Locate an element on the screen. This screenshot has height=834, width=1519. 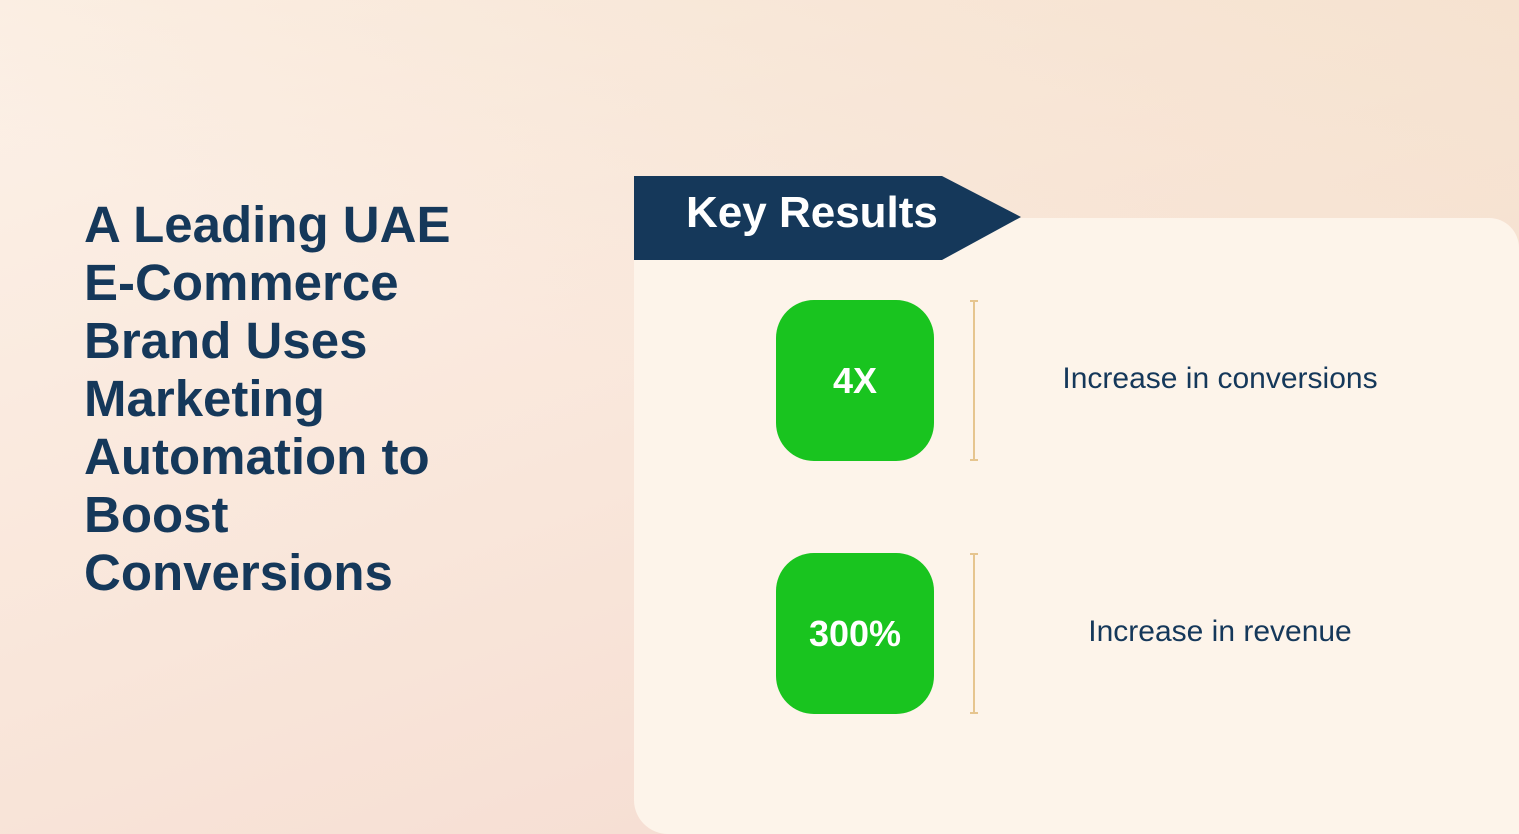
stat-value: 300% is located at coordinates (855, 633).